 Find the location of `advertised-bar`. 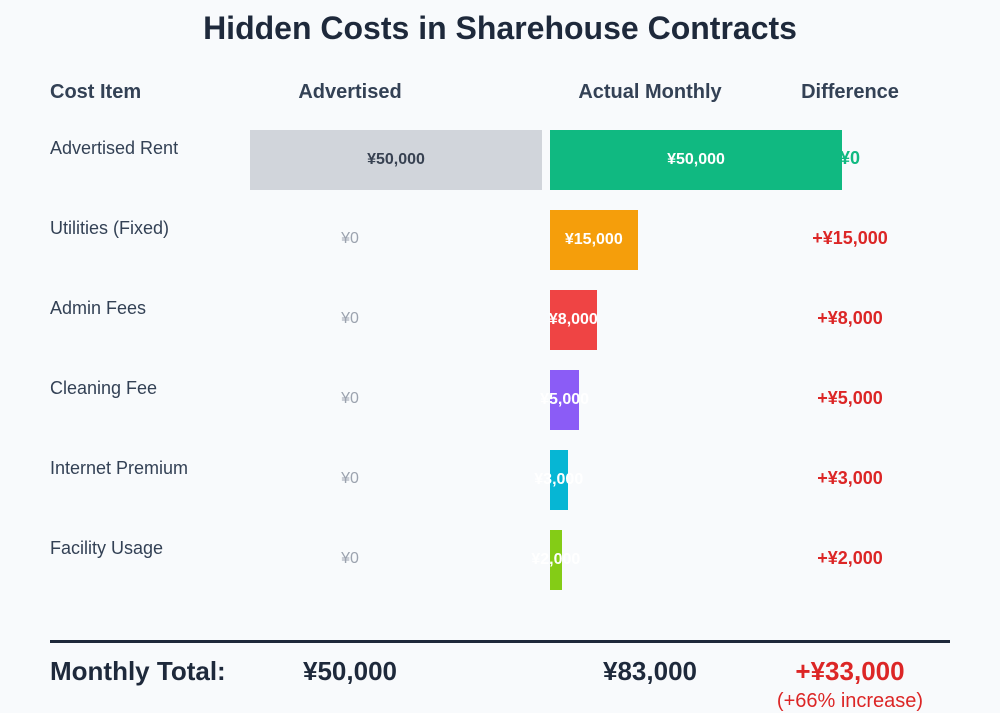

advertised-bar is located at coordinates (396, 160).